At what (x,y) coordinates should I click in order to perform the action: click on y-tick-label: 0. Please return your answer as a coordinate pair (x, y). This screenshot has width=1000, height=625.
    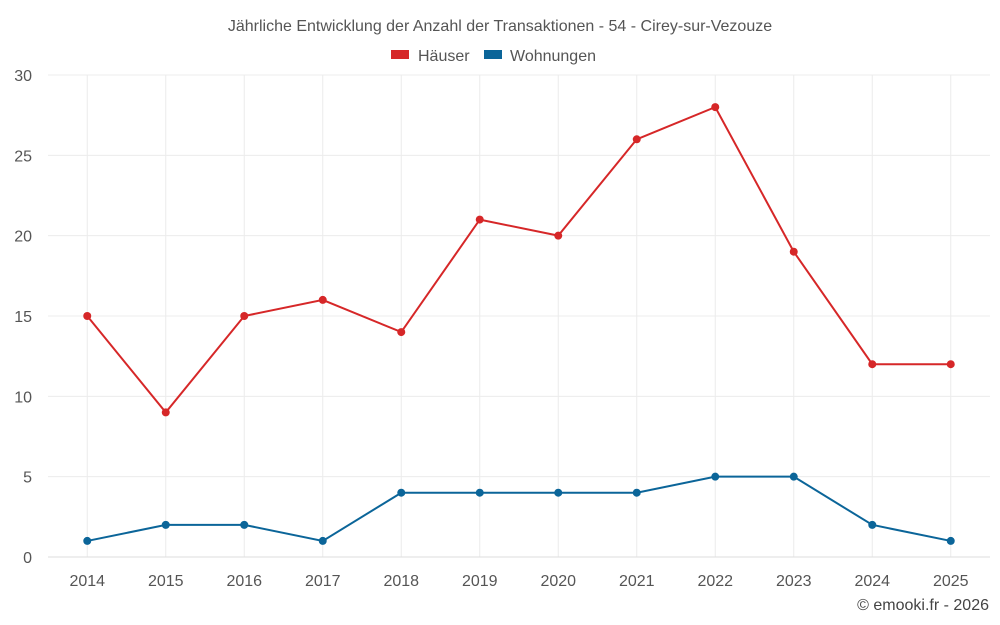
    Looking at the image, I should click on (27, 558).